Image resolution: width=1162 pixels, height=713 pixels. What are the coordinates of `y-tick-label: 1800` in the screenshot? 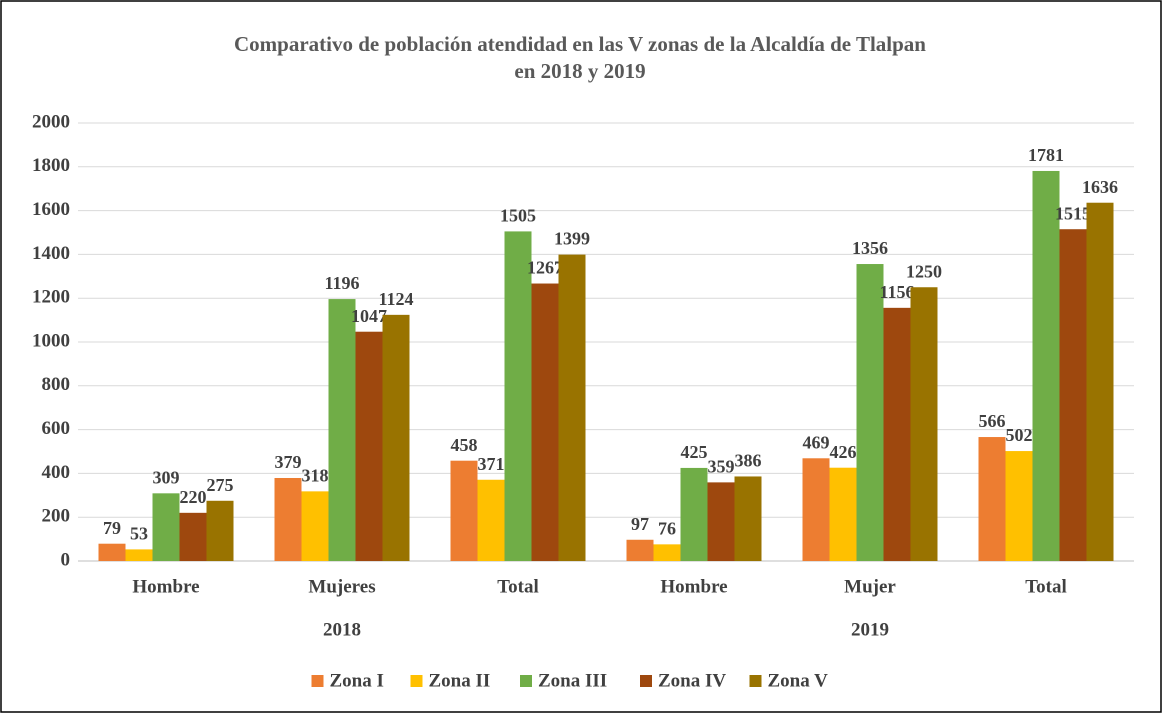 It's located at (51, 165).